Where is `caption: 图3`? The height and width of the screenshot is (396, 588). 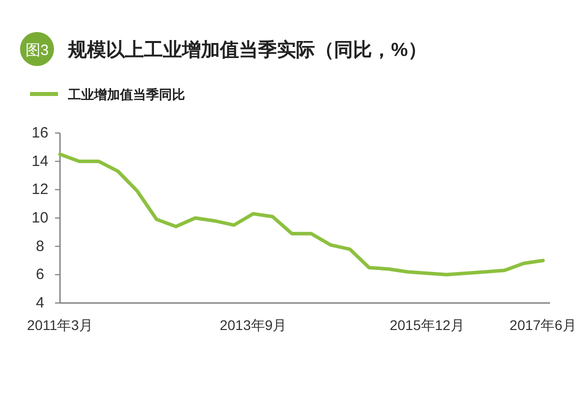 caption: 图3 is located at coordinates (37, 50).